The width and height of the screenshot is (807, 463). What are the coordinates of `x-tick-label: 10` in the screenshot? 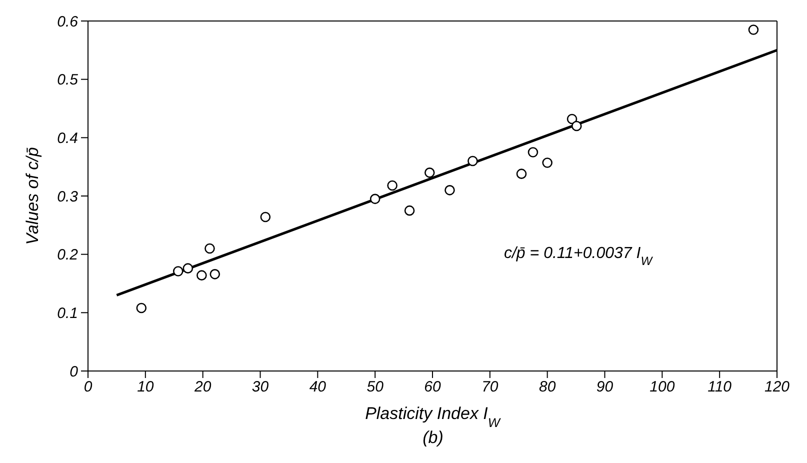 It's located at (145, 387).